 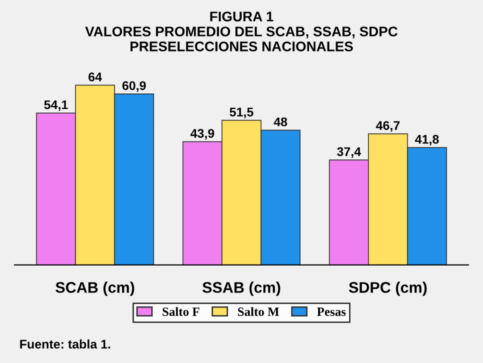 I want to click on data-label: 60,9, so click(x=134, y=86).